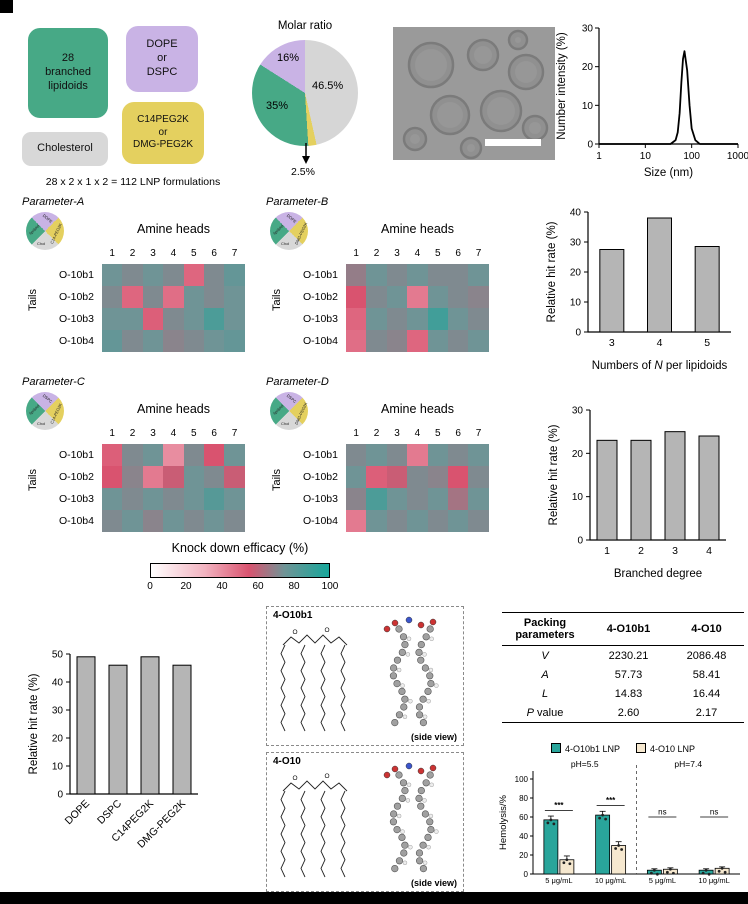  What do you see at coordinates (320, 521) in the screenshot?
I see `row-label: O-10b4` at bounding box center [320, 521].